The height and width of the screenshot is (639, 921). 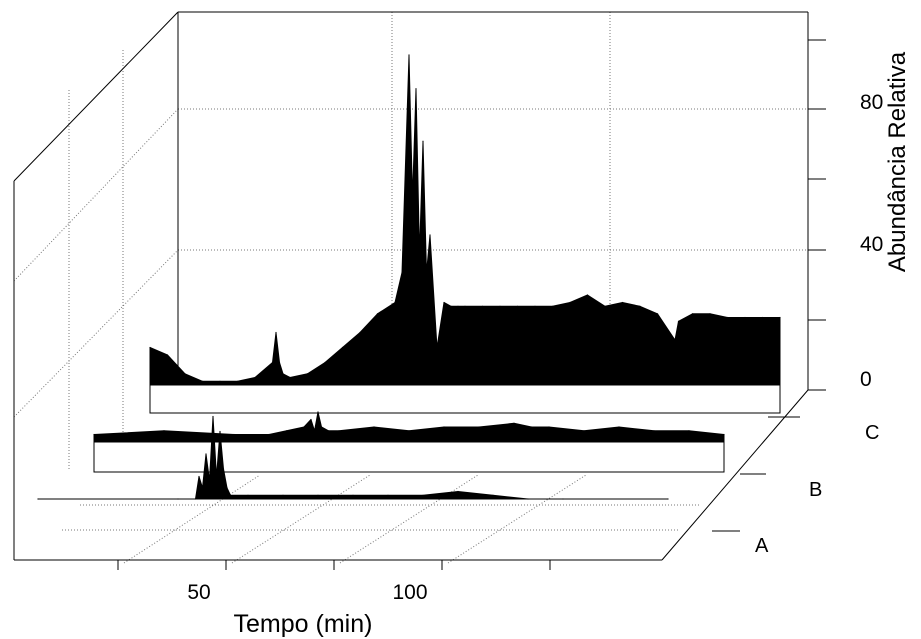 What do you see at coordinates (198, 592) in the screenshot?
I see `x-tick-label: 50` at bounding box center [198, 592].